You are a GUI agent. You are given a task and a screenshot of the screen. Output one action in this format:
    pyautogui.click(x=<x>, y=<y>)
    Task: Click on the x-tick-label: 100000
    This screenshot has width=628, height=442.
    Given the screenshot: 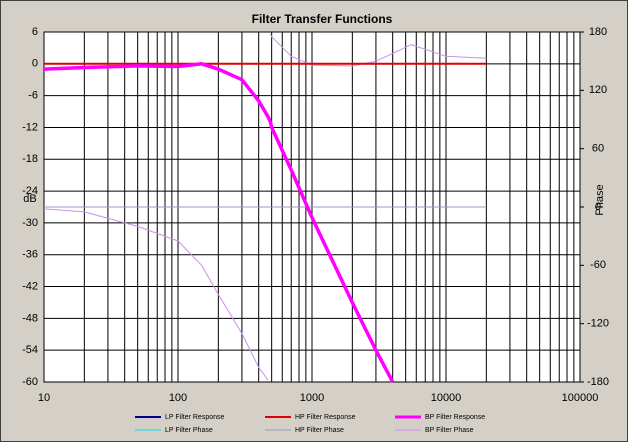 What is the action you would take?
    pyautogui.click(x=580, y=398)
    